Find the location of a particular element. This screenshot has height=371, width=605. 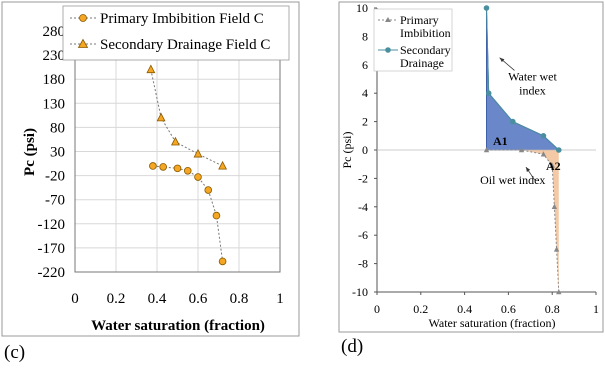

chart-c-x-tick-label: 0.2 is located at coordinates (116, 299).